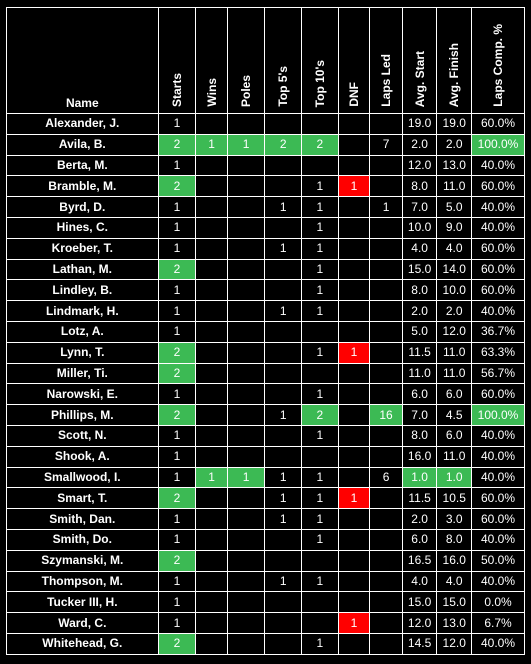 Image resolution: width=531 pixels, height=664 pixels. Describe the element at coordinates (419, 539) in the screenshot. I see `cell-avg-start: 6.0` at that location.